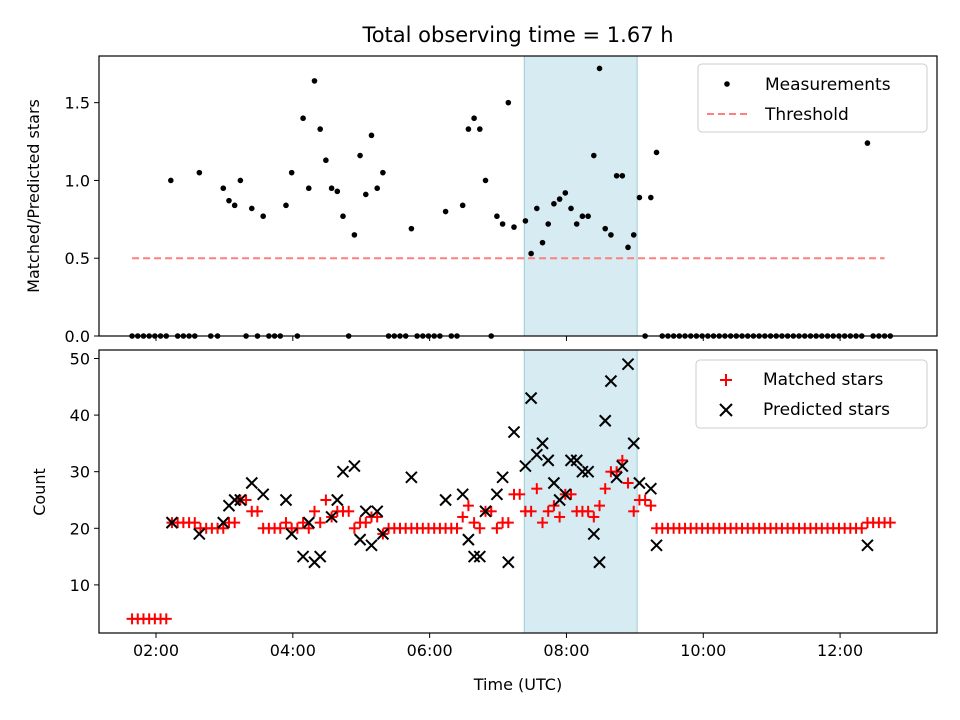  What do you see at coordinates (293, 650) in the screenshot?
I see `bottom-x-tick-label: 04:00` at bounding box center [293, 650].